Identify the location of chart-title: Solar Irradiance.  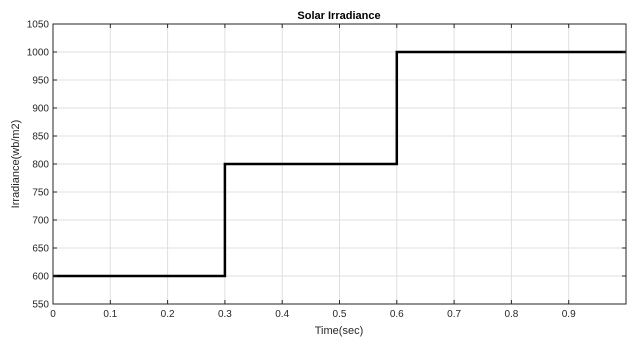
(338, 16).